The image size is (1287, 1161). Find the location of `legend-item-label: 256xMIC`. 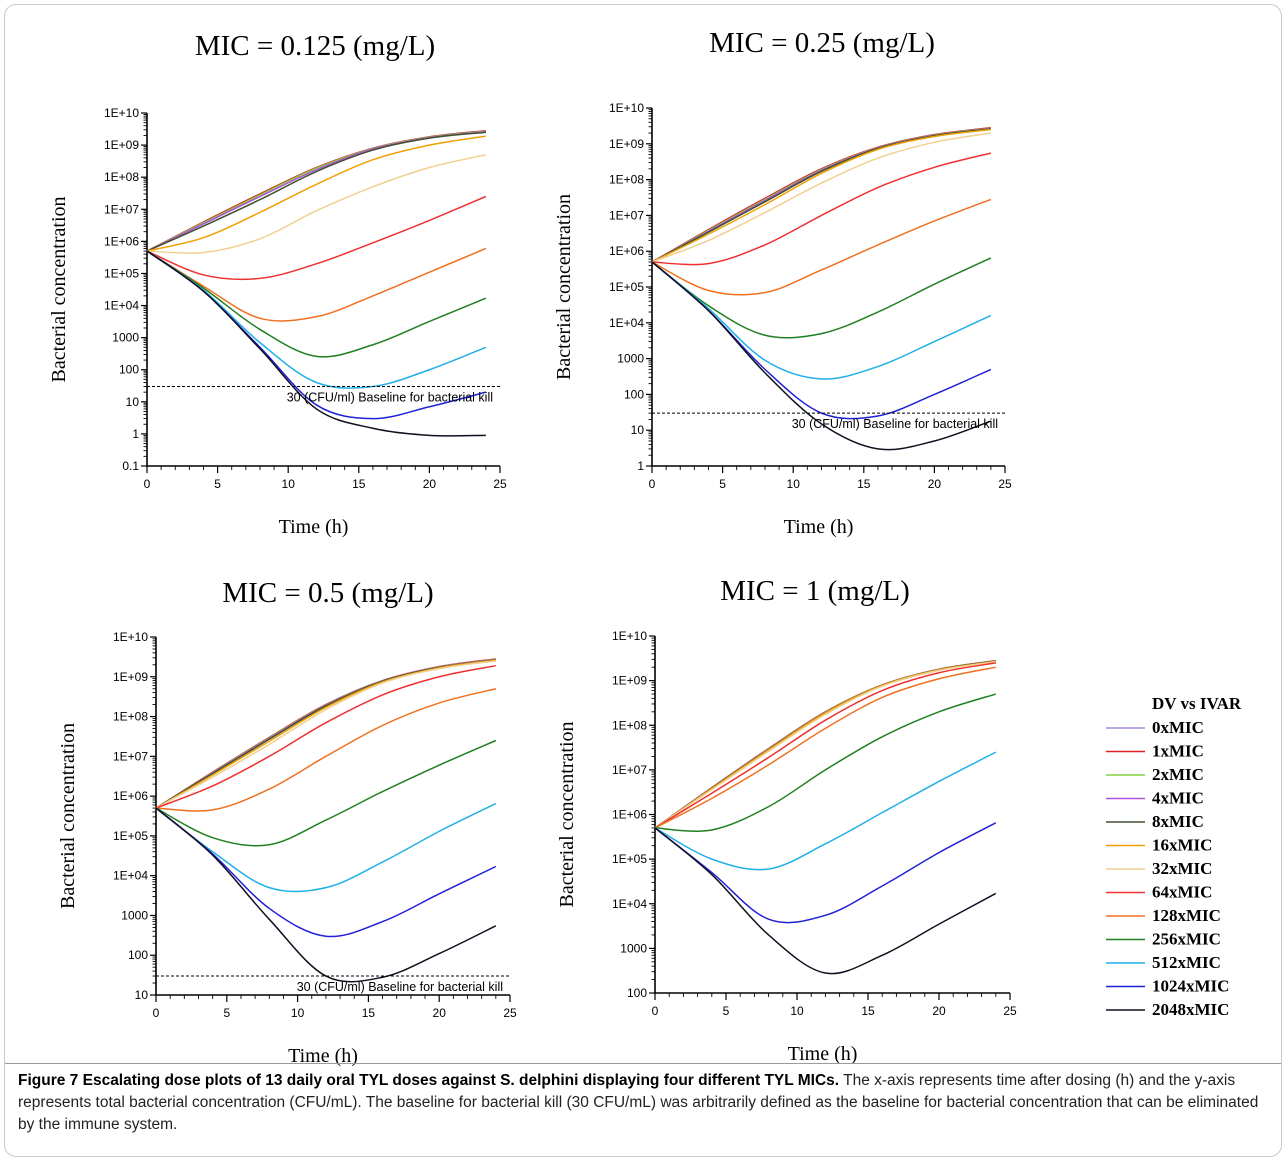

legend-item-label: 256xMIC is located at coordinates (1186, 939).